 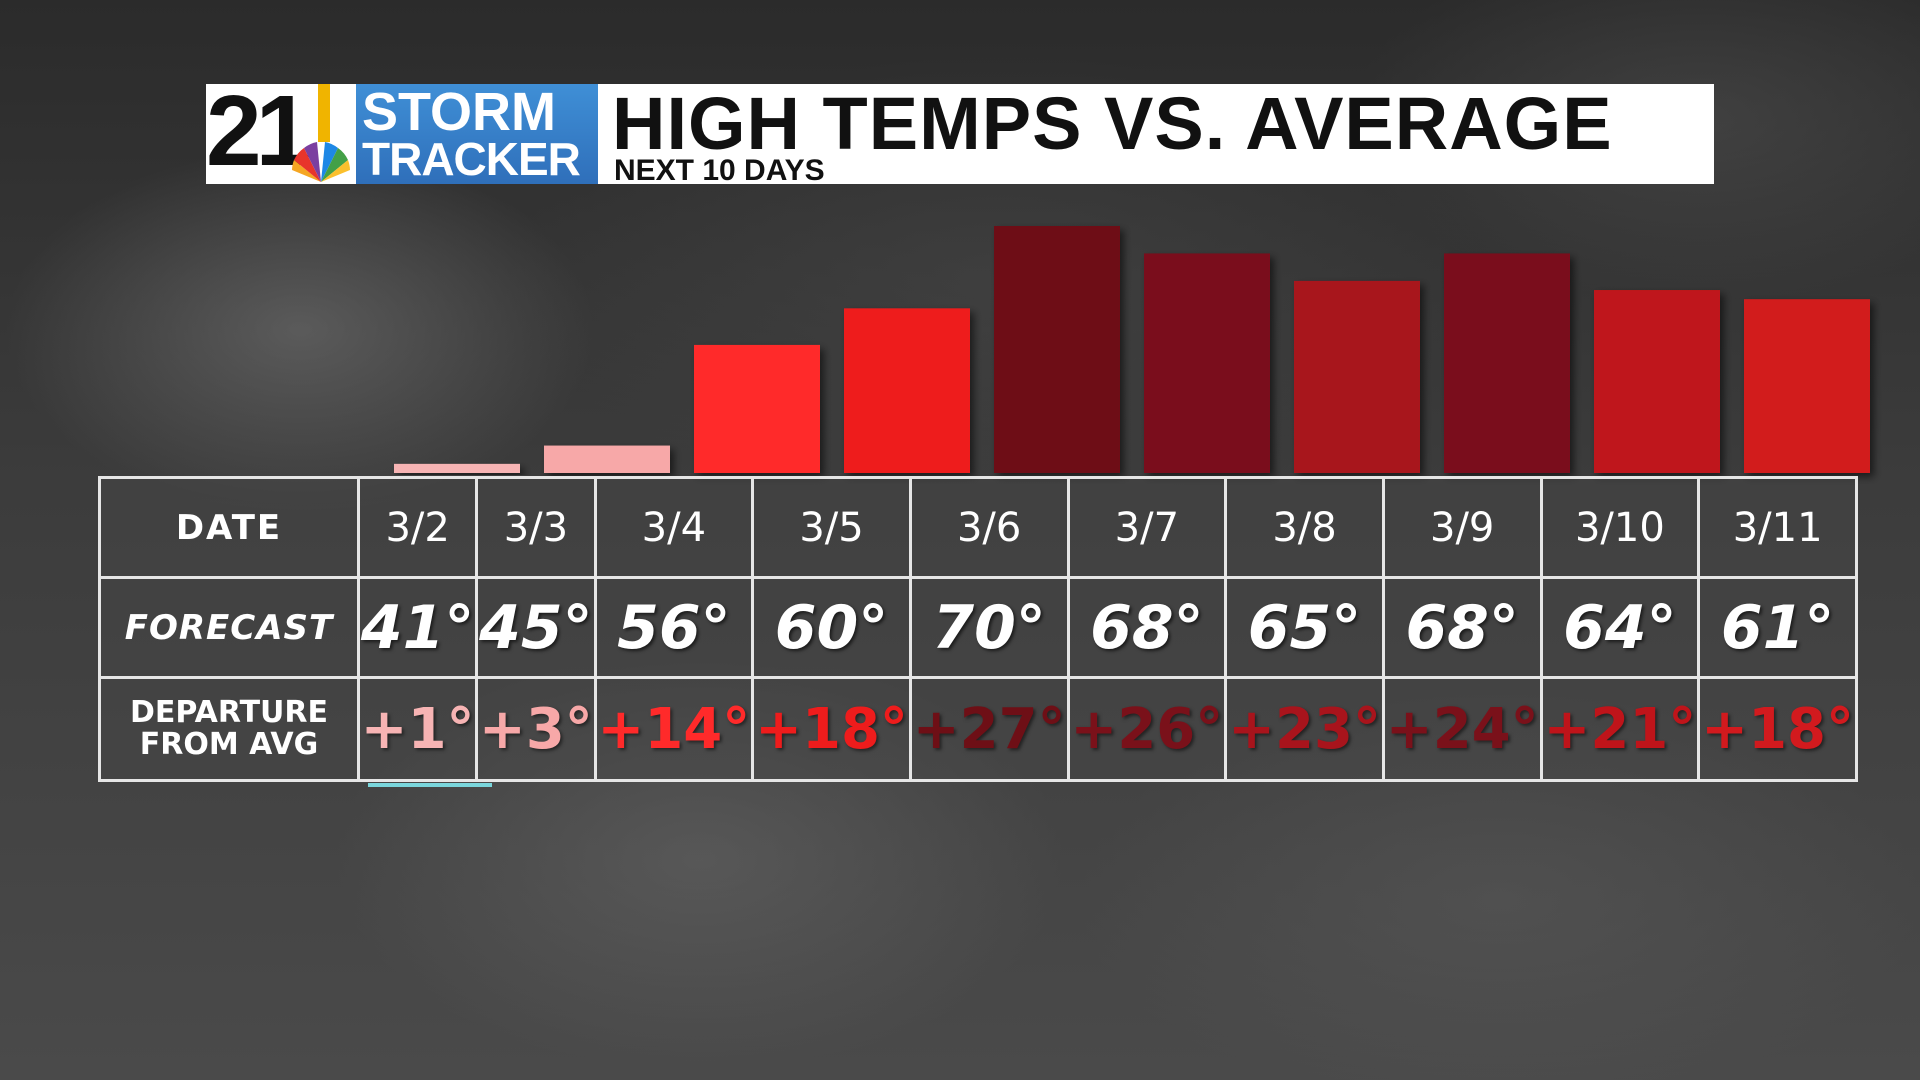 I want to click on forecast-cell: 41°, so click(x=417, y=627).